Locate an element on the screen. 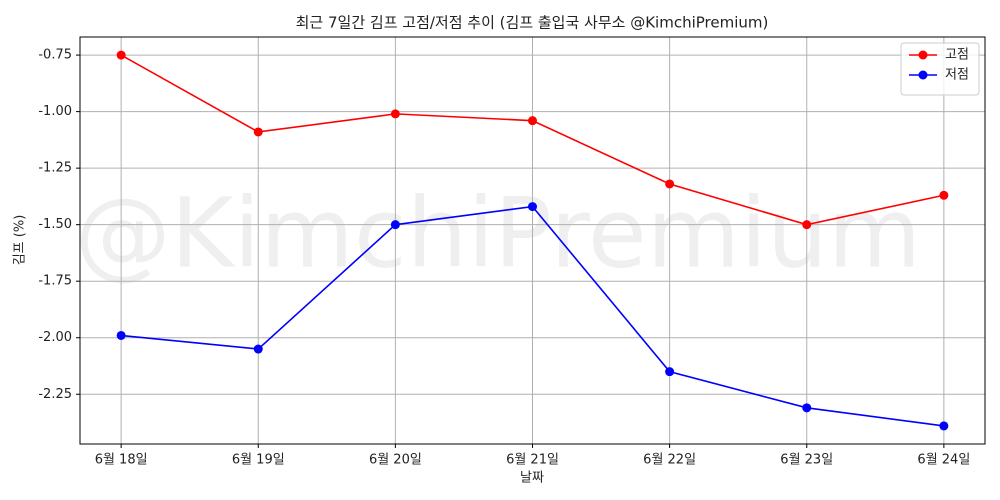  y-tick-label: -1.25 is located at coordinates (55, 168).